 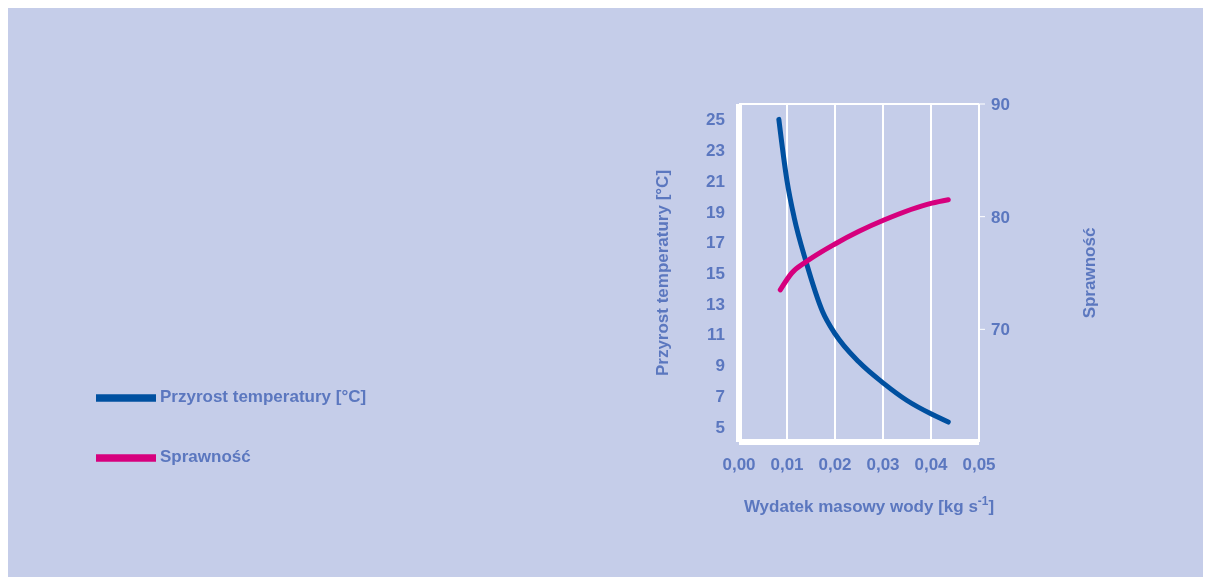 What do you see at coordinates (205, 457) in the screenshot?
I see `legend-label: Sprawność` at bounding box center [205, 457].